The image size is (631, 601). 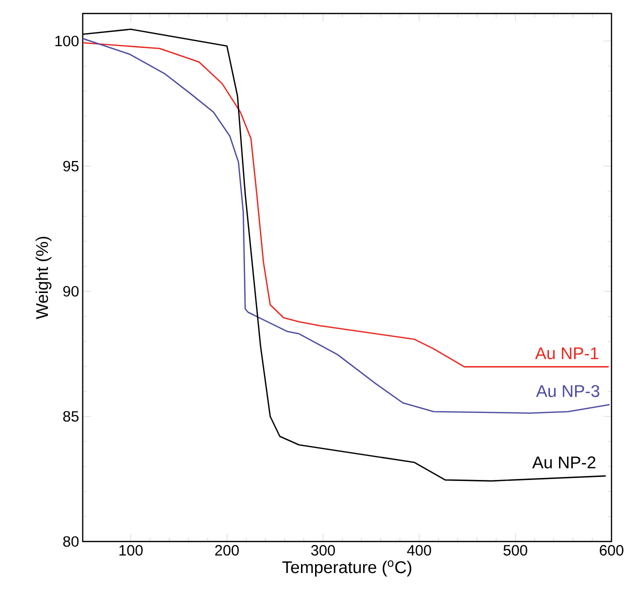 What do you see at coordinates (71, 416) in the screenshot?
I see `y-tick-label: 85` at bounding box center [71, 416].